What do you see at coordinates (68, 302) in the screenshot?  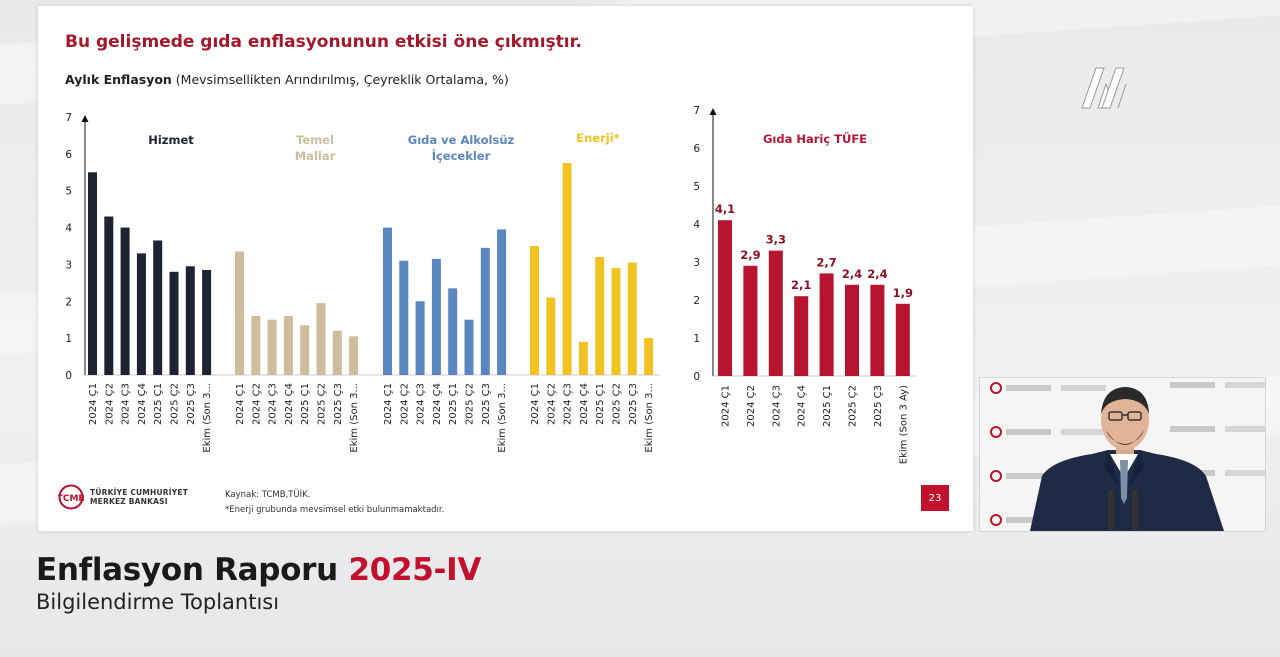 I see `left-y-tick-label: 2` at bounding box center [68, 302].